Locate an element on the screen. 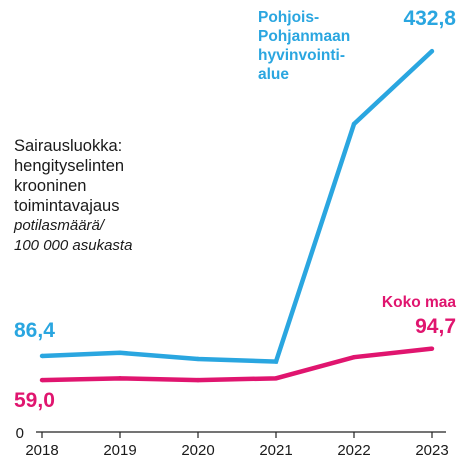 This screenshot has width=468, height=468. series-label-line: Pohjanmaan is located at coordinates (304, 36).